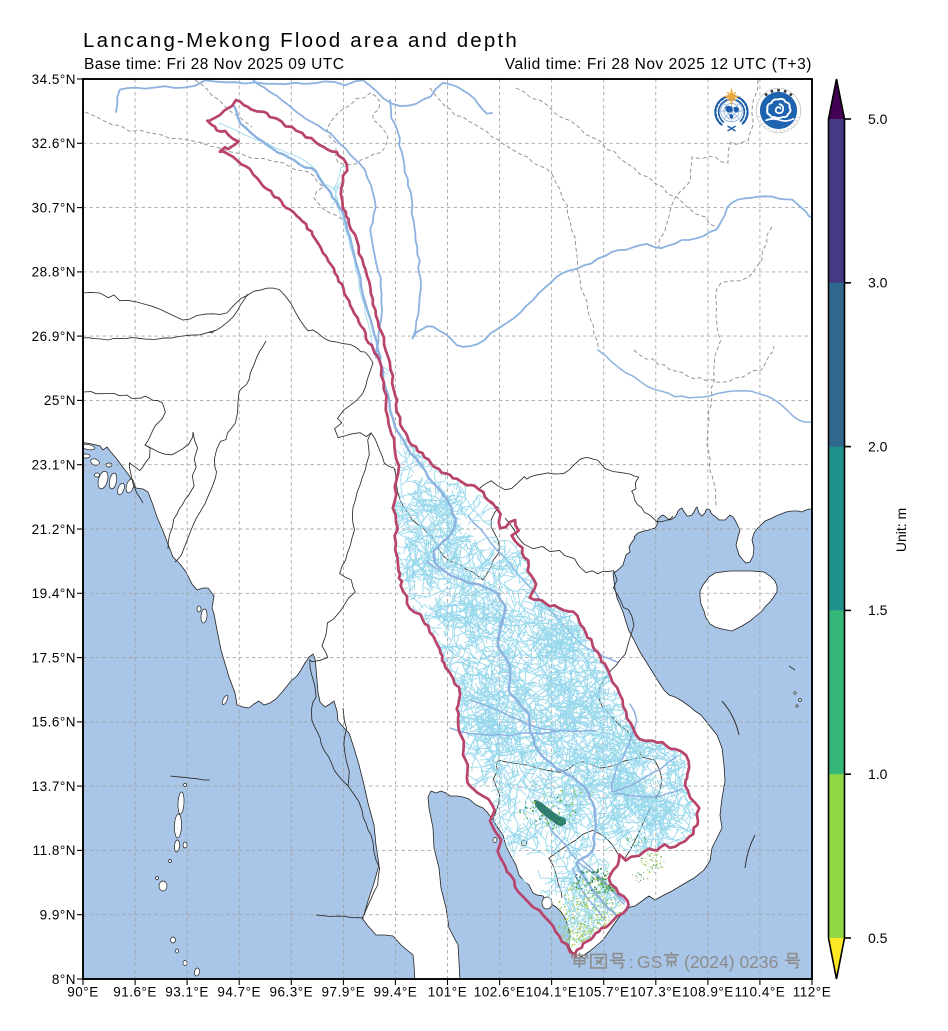 This screenshot has height=1031, width=948. I want to click on svg-text: 34.5°N, so click(54, 79).